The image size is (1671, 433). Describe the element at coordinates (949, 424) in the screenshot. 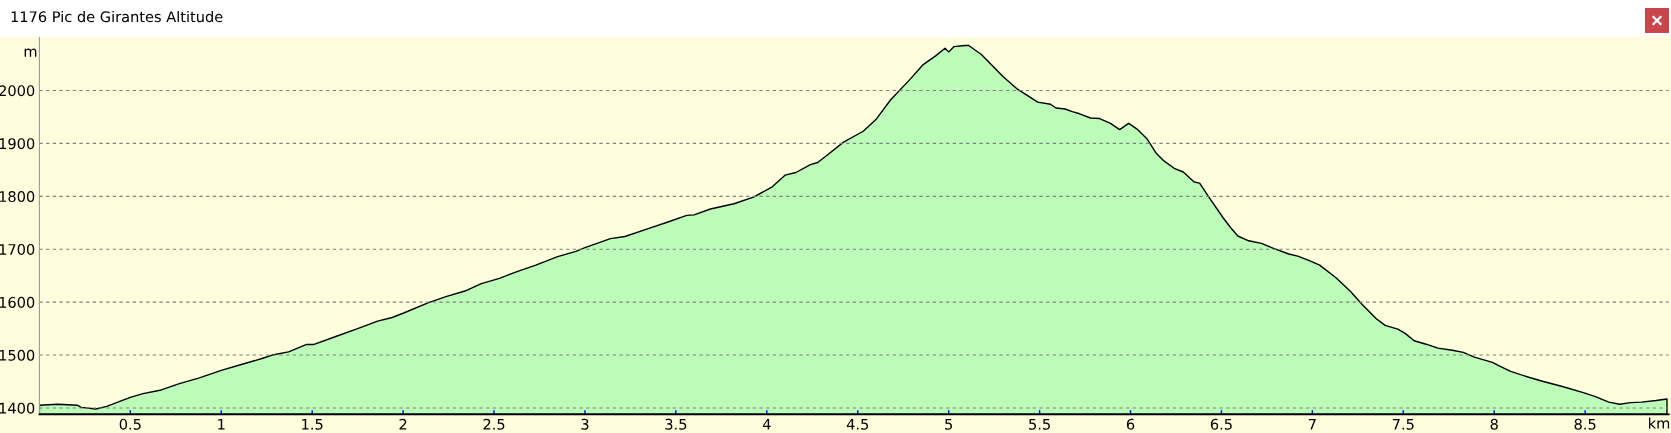

I see `x-tick-label: 5` at that location.